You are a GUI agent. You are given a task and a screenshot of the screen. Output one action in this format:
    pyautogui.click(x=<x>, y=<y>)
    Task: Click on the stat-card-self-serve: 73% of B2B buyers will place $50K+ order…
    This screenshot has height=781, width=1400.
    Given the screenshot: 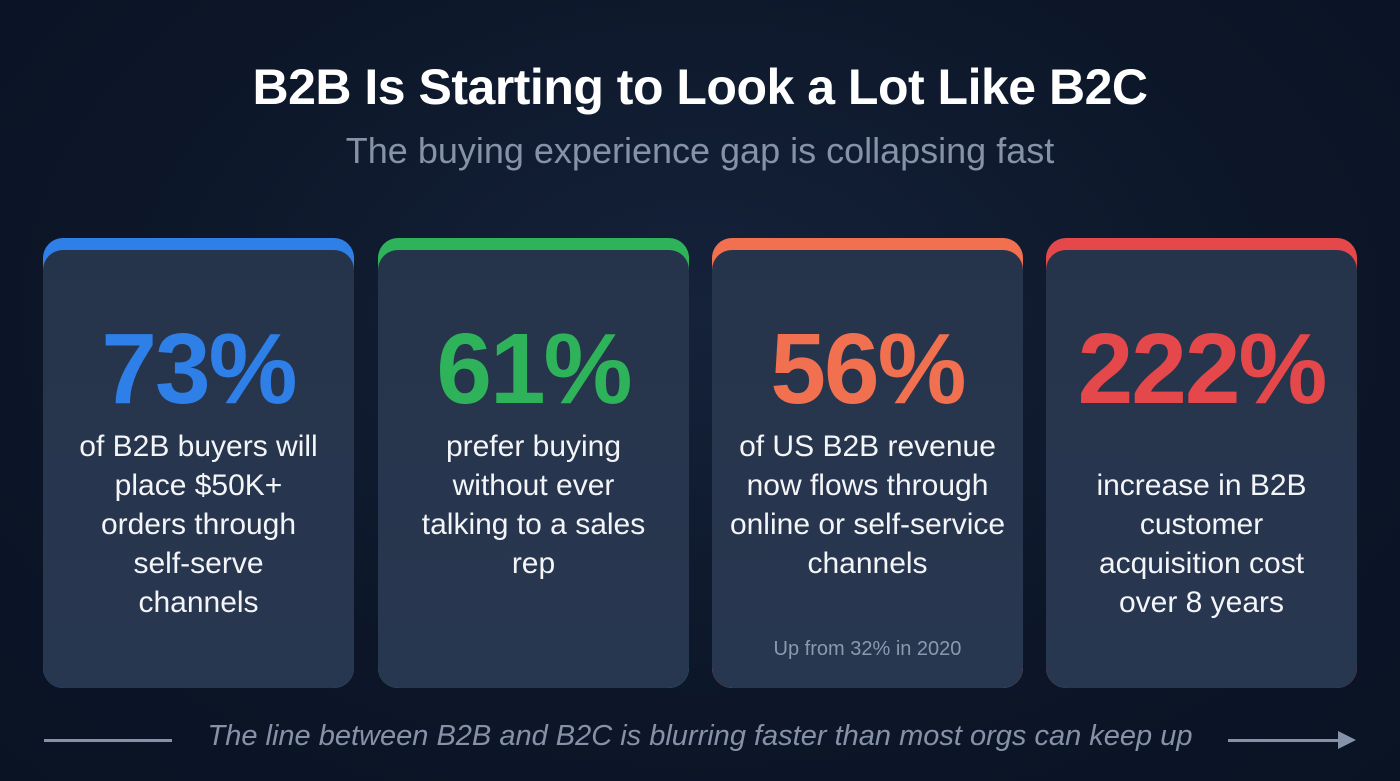 What is the action you would take?
    pyautogui.click(x=198, y=463)
    